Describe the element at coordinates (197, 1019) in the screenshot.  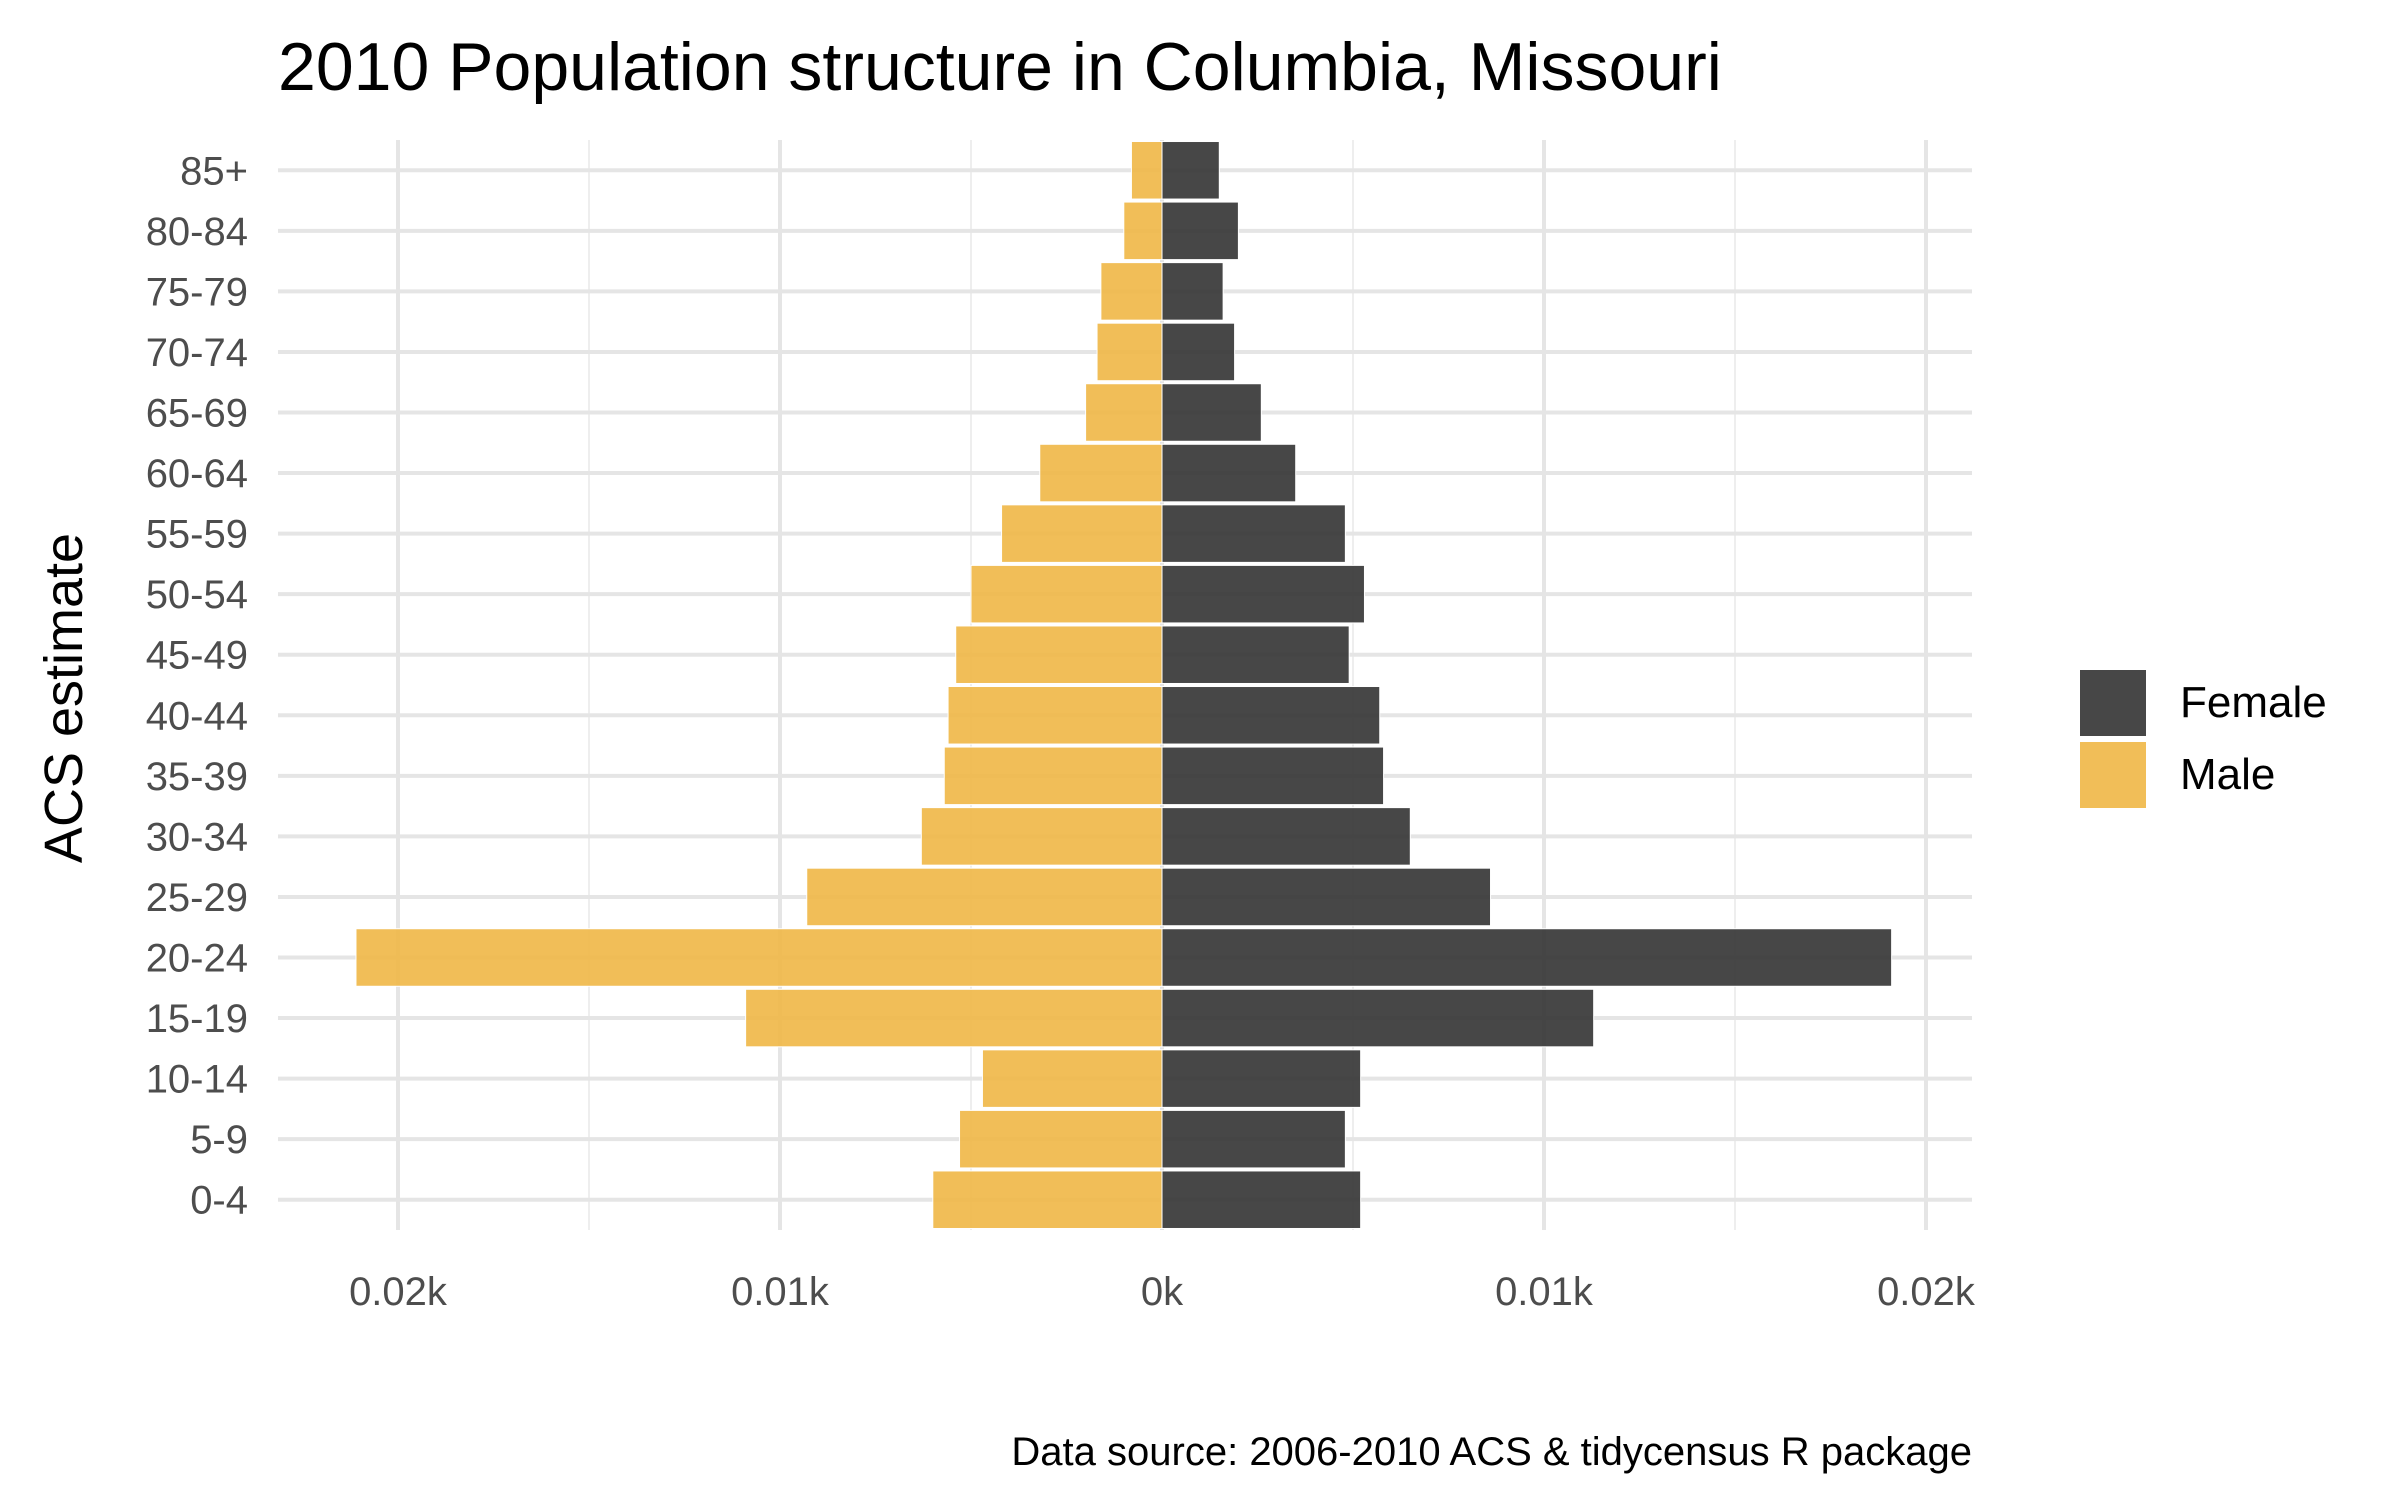
I see `y-tick-label: 15-19` at that location.